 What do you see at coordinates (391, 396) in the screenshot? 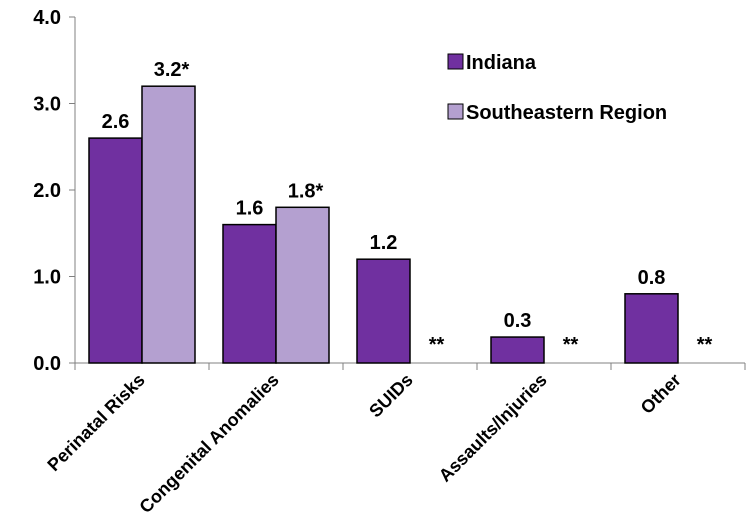
I see `category-label: SUIDs` at bounding box center [391, 396].